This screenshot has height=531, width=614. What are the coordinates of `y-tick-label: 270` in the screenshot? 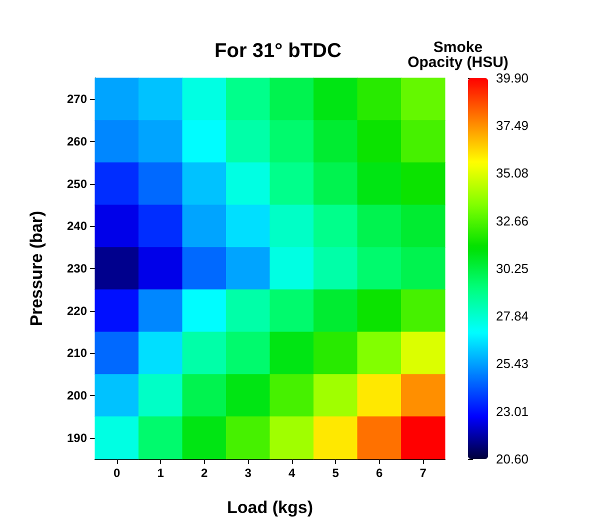 It's located at (77, 99).